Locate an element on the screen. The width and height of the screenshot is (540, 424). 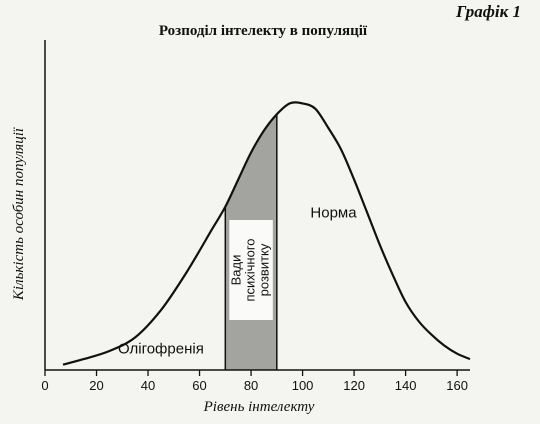
chart-title: Розподіл інтелекту в популяції is located at coordinates (263, 31).